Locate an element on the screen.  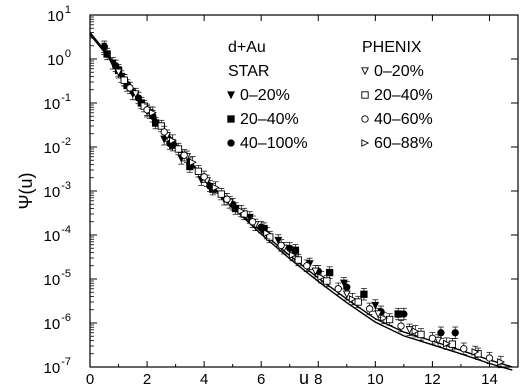
legend-star-0-20: 0–20% is located at coordinates (265, 95).